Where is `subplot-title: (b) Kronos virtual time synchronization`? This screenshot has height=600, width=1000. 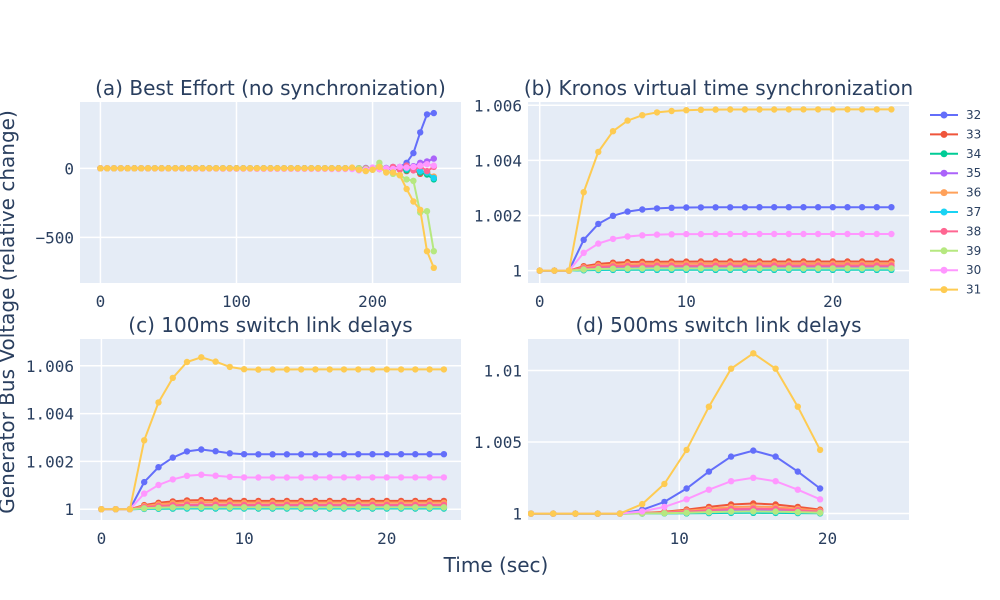 subplot-title: (b) Kronos virtual time synchronization is located at coordinates (718, 88).